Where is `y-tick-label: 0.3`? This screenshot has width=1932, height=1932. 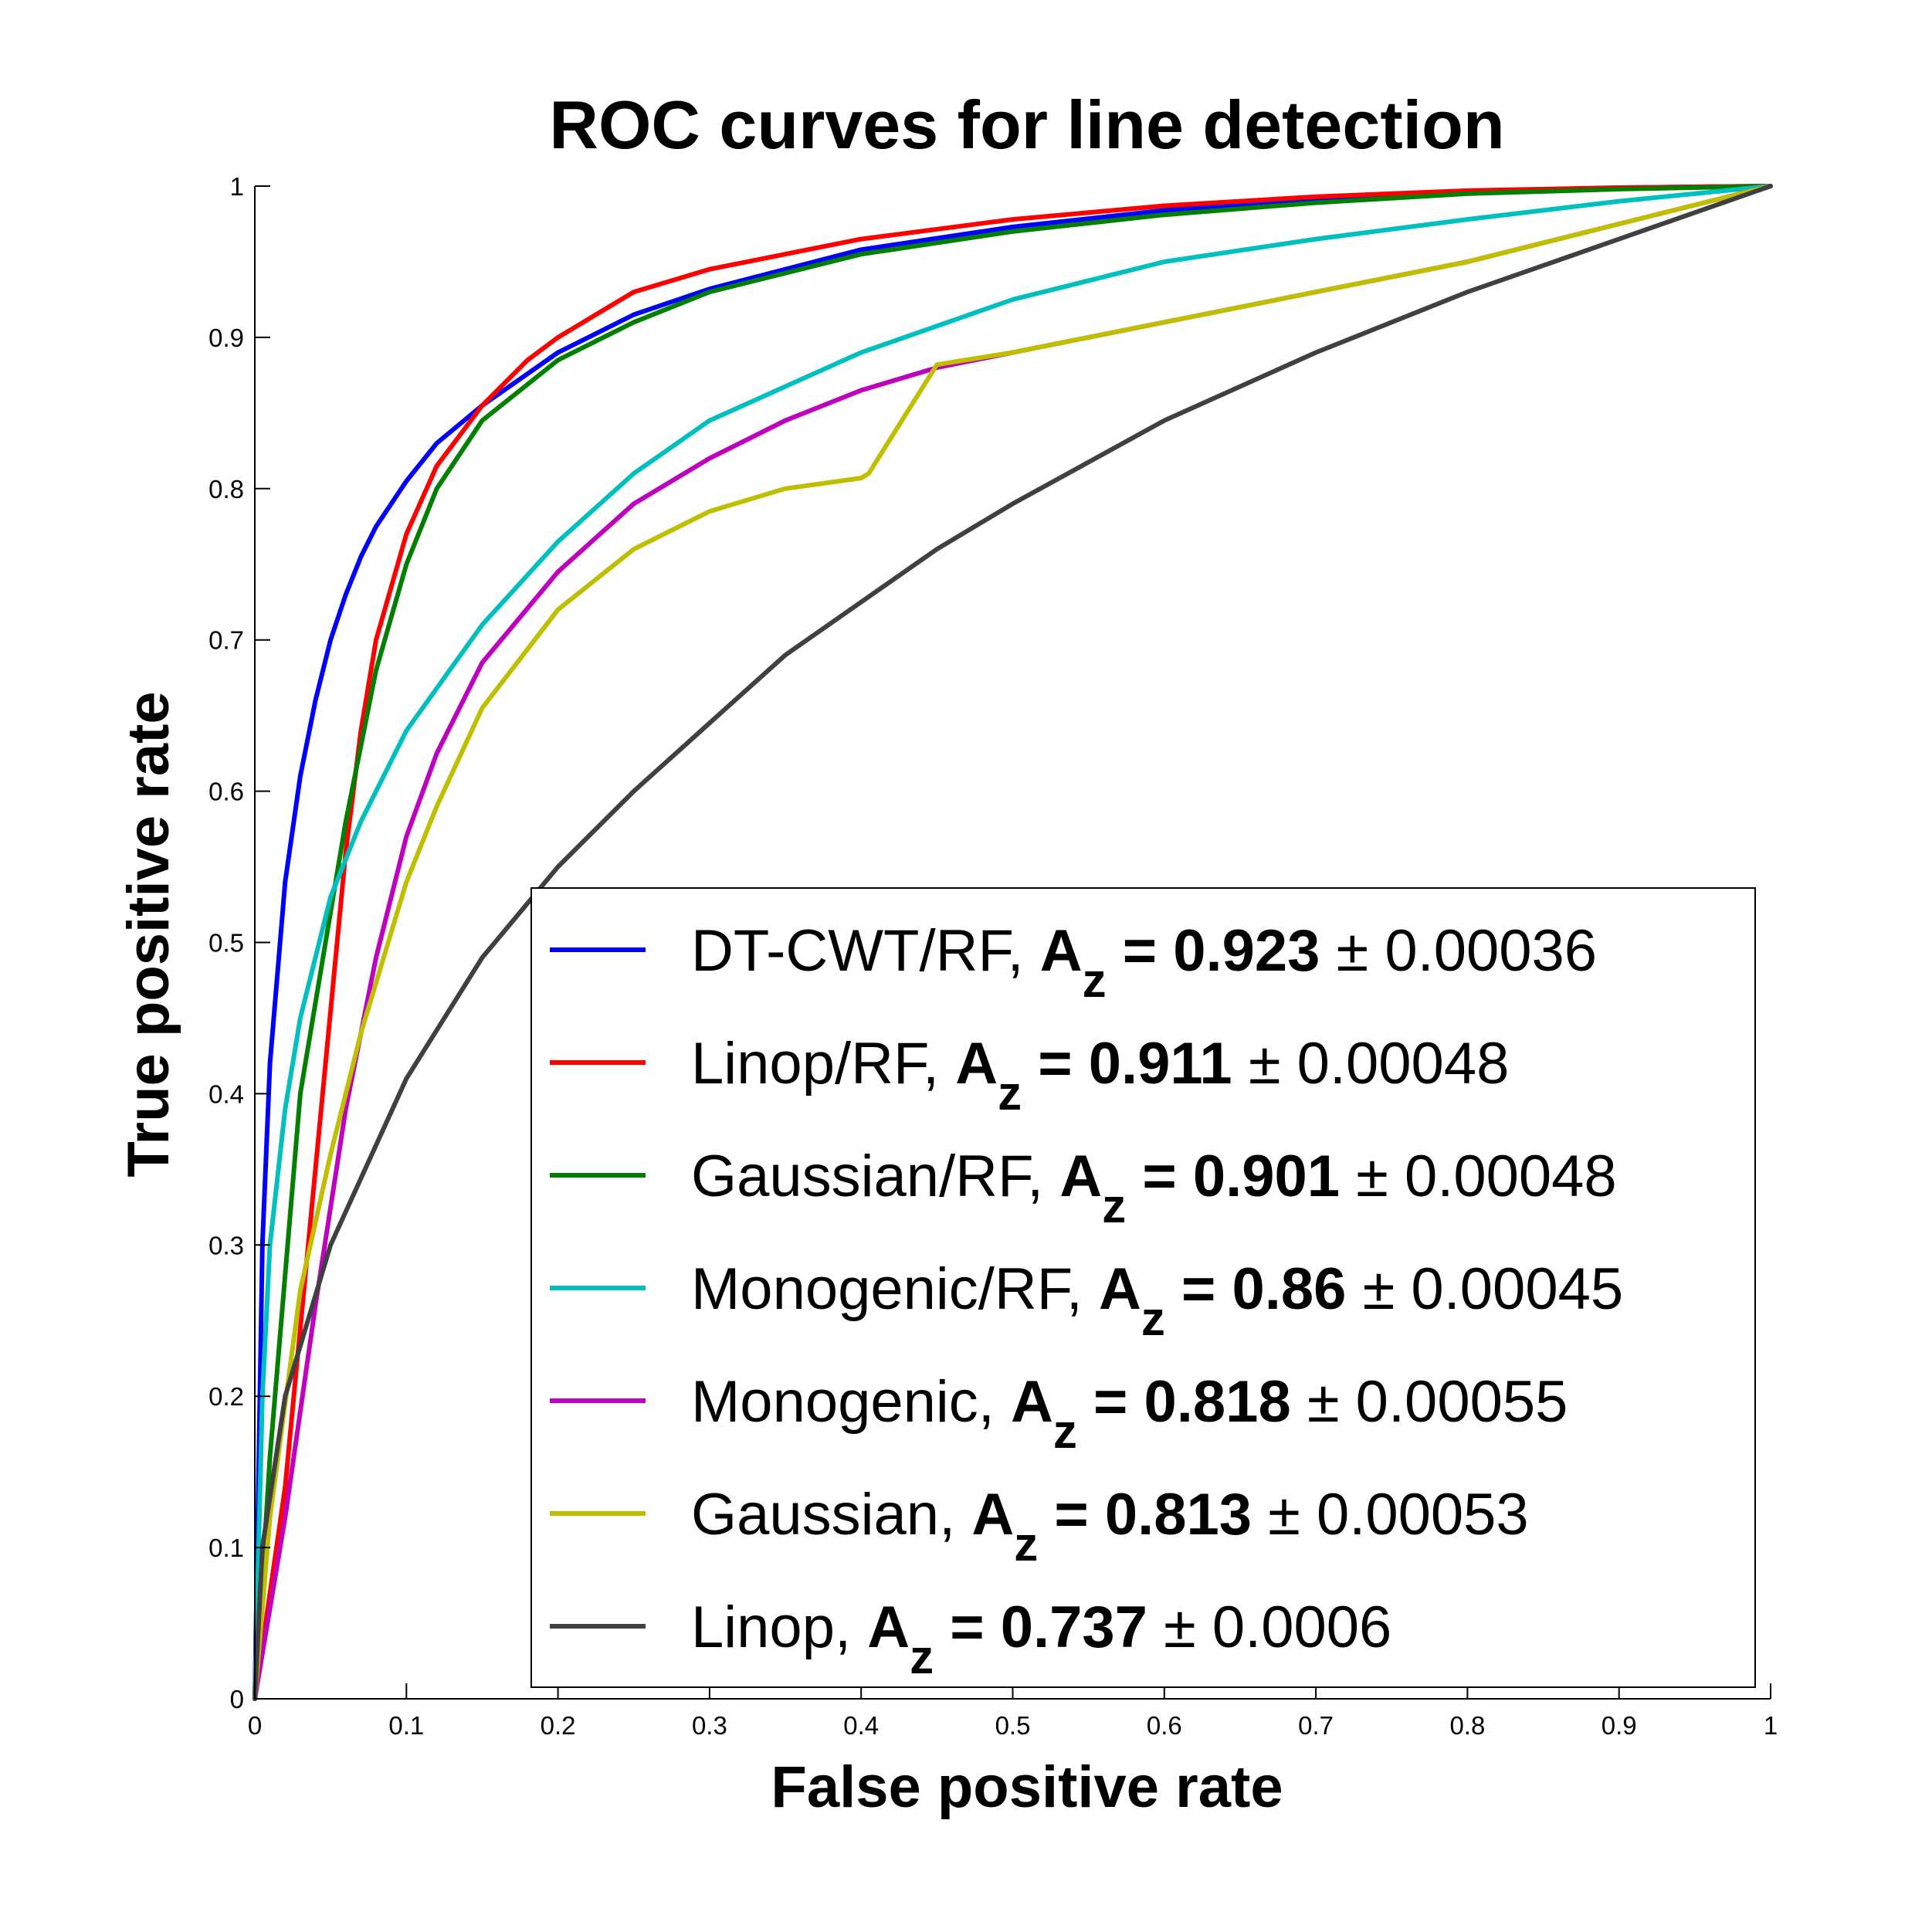
y-tick-label: 0.3 is located at coordinates (226, 1245).